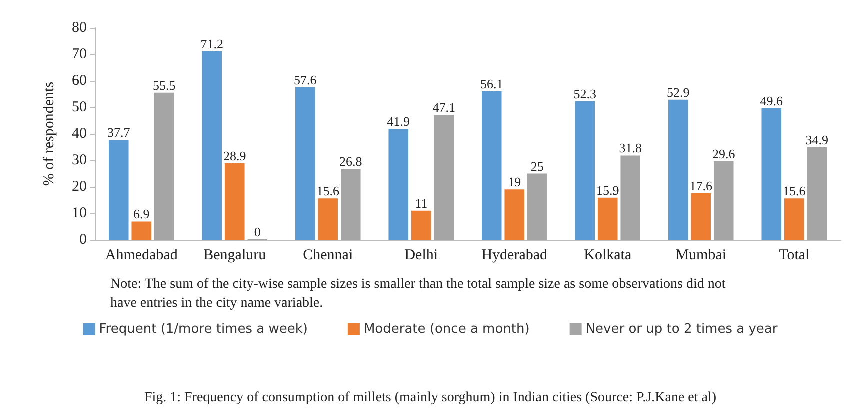  What do you see at coordinates (430, 398) in the screenshot?
I see `caption: Fig. 1: Frequency of consumption of millets (mainly sorghum) in Indian cities (Source: P.J.Kane et al)` at bounding box center [430, 398].